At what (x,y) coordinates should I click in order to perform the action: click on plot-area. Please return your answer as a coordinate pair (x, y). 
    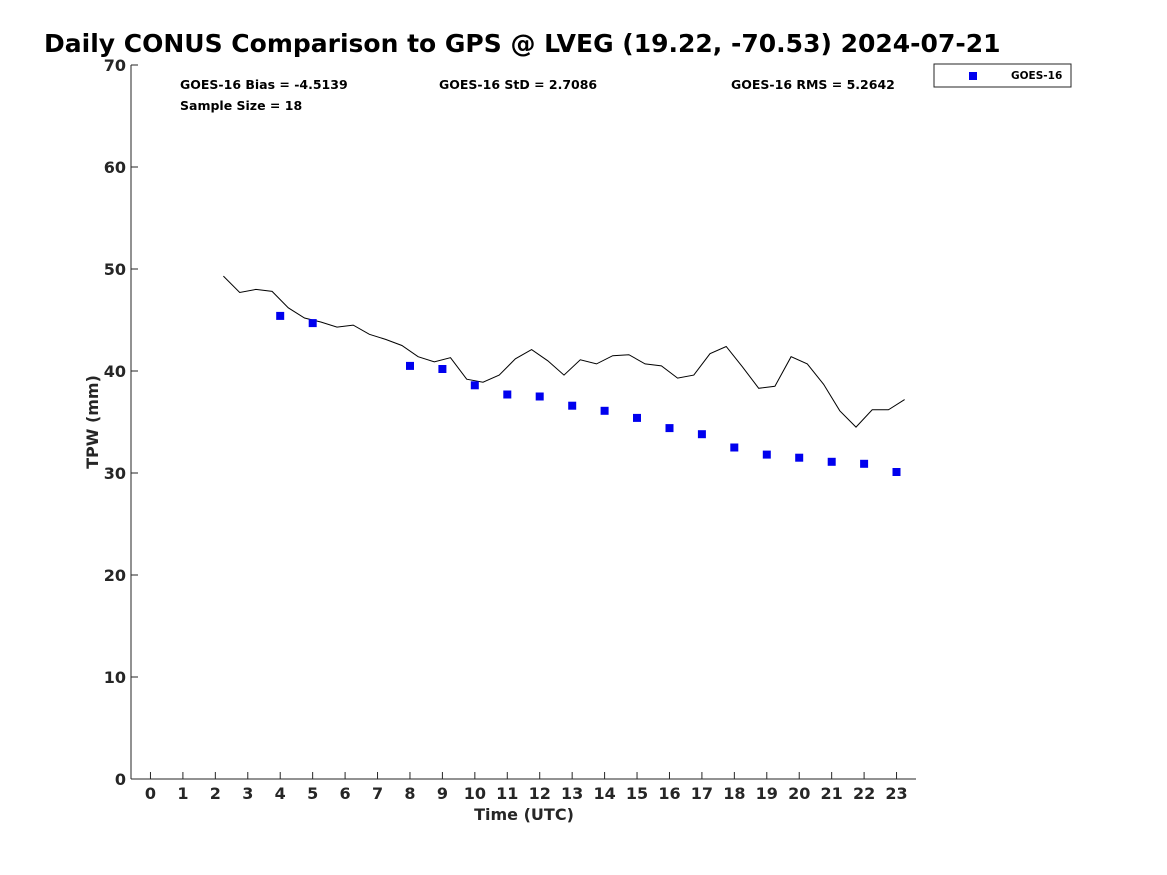
    Looking at the image, I should click on (564, 375).